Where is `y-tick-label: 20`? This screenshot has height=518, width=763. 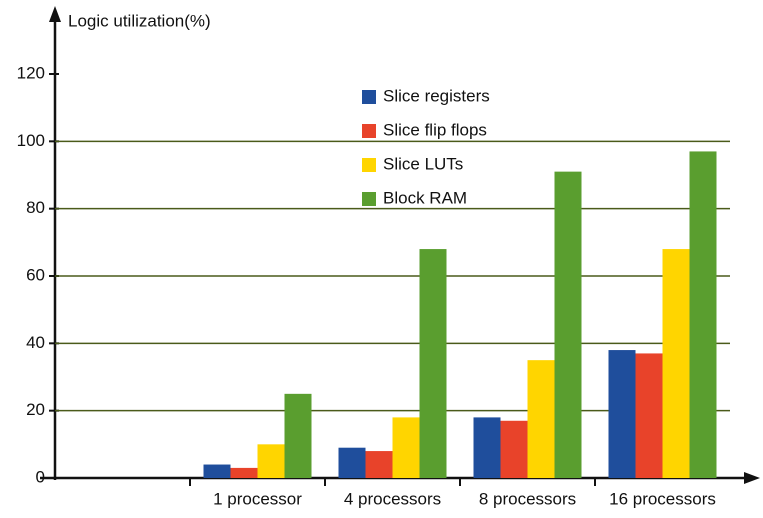
y-tick-label: 20 is located at coordinates (35, 409).